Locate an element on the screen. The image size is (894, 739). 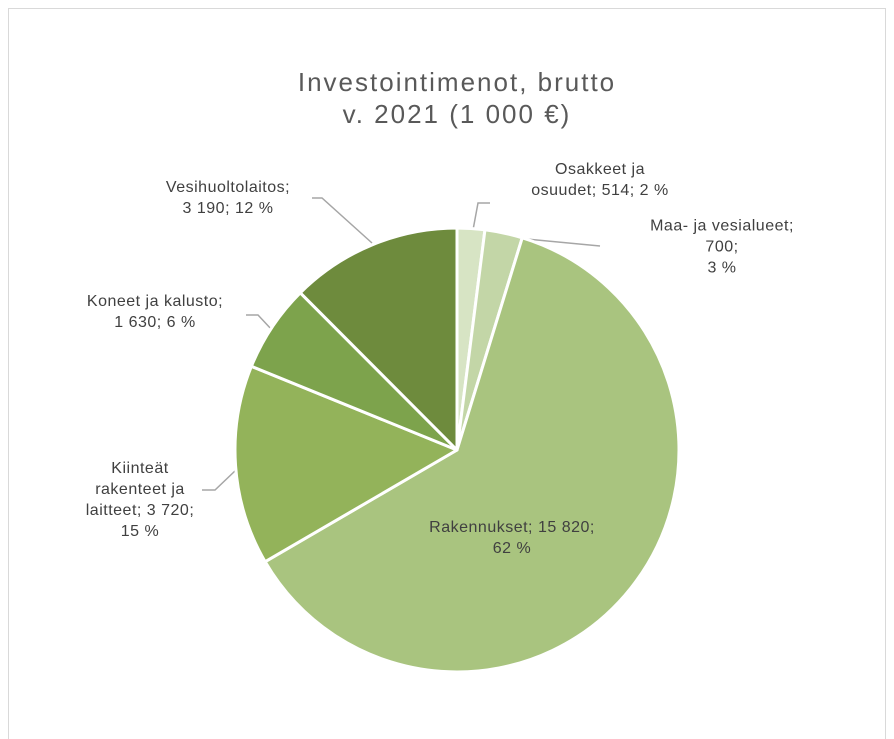
data-label: Vesihuoltolaitos; 3 190; 12 % is located at coordinates (228, 198).